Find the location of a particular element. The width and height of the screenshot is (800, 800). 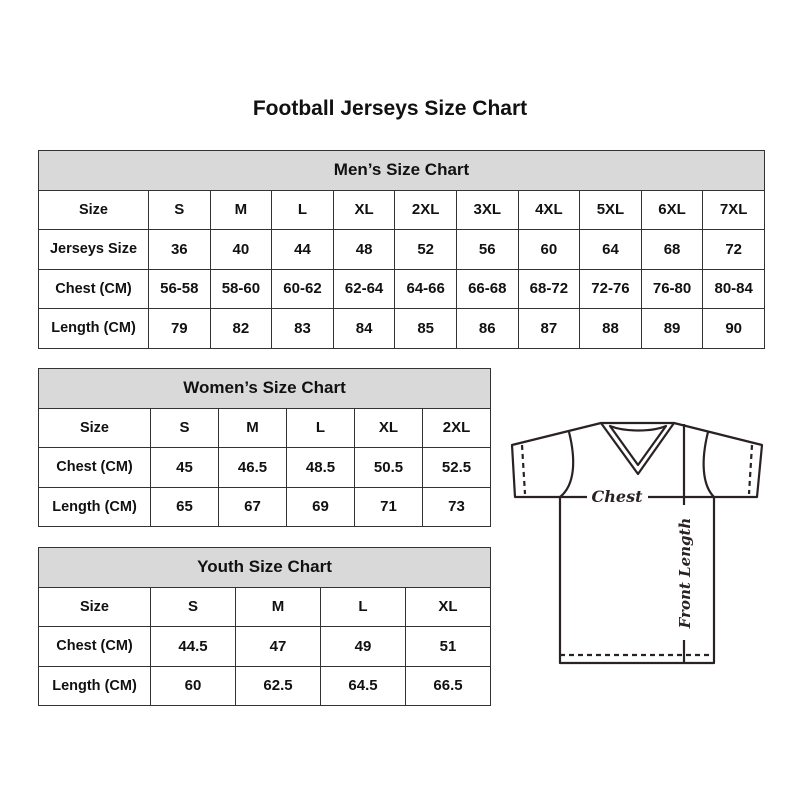

mens-table-heading: Men’s Size Chart is located at coordinates (401, 170).